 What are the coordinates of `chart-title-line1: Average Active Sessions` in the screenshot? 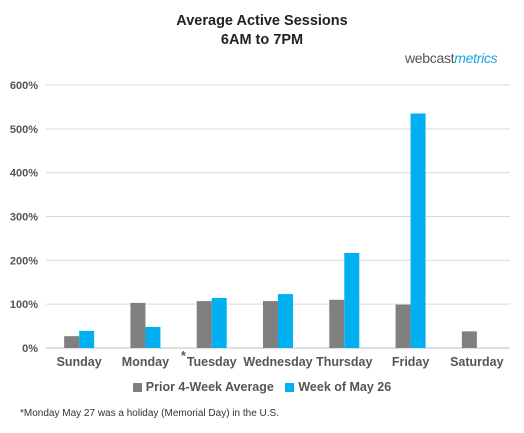 It's located at (262, 21).